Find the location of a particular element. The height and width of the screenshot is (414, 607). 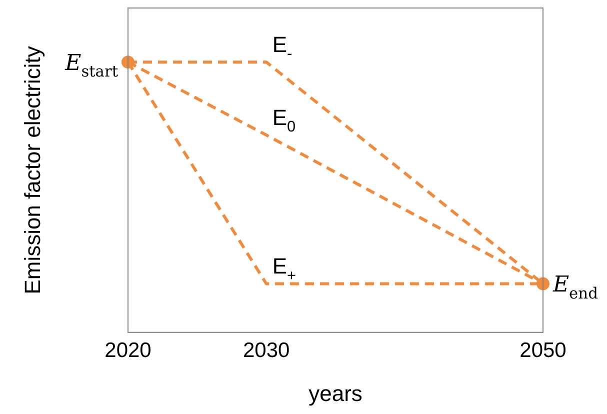

x-axis-title: years is located at coordinates (335, 393).